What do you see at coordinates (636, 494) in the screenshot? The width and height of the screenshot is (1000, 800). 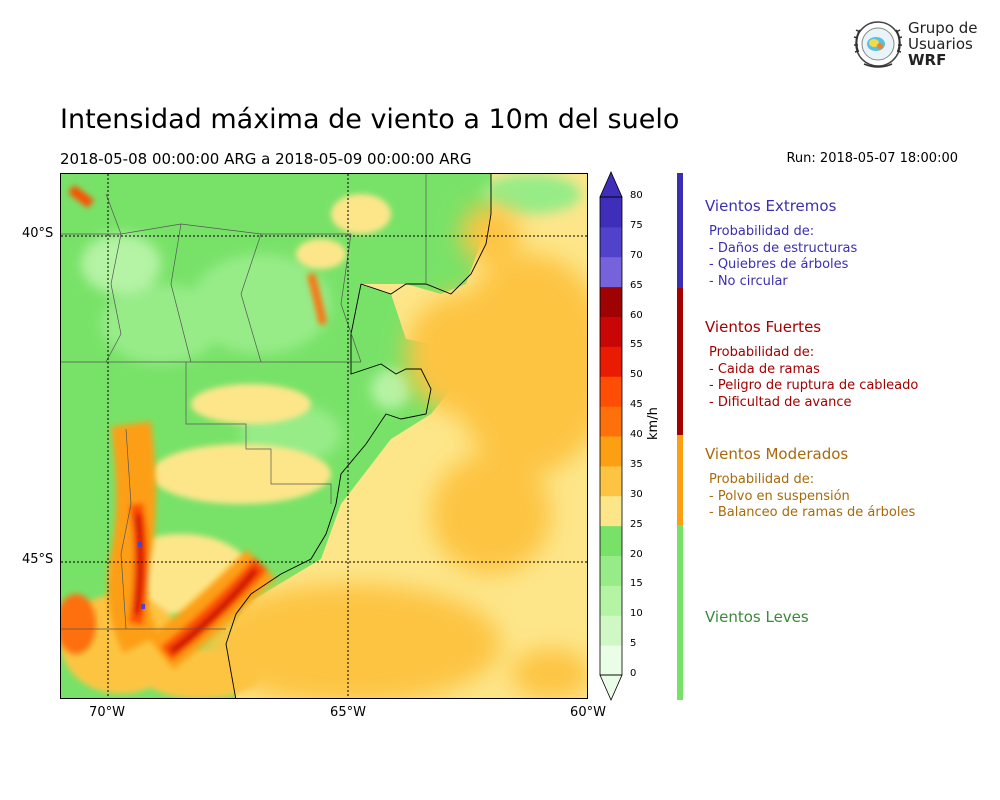 I see `colorbar-tick-label: 30` at bounding box center [636, 494].